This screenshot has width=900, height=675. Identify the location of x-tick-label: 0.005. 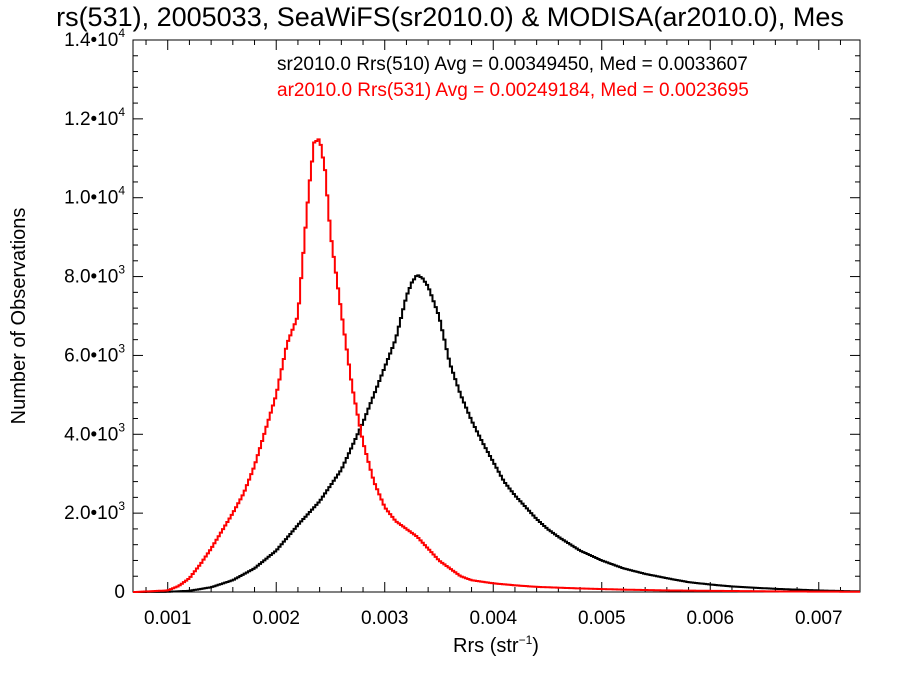
(602, 618).